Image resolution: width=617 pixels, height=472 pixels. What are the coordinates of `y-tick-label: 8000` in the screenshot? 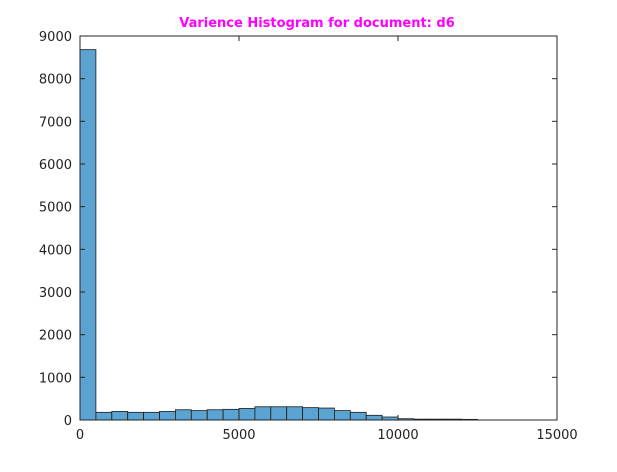 It's located at (55, 80).